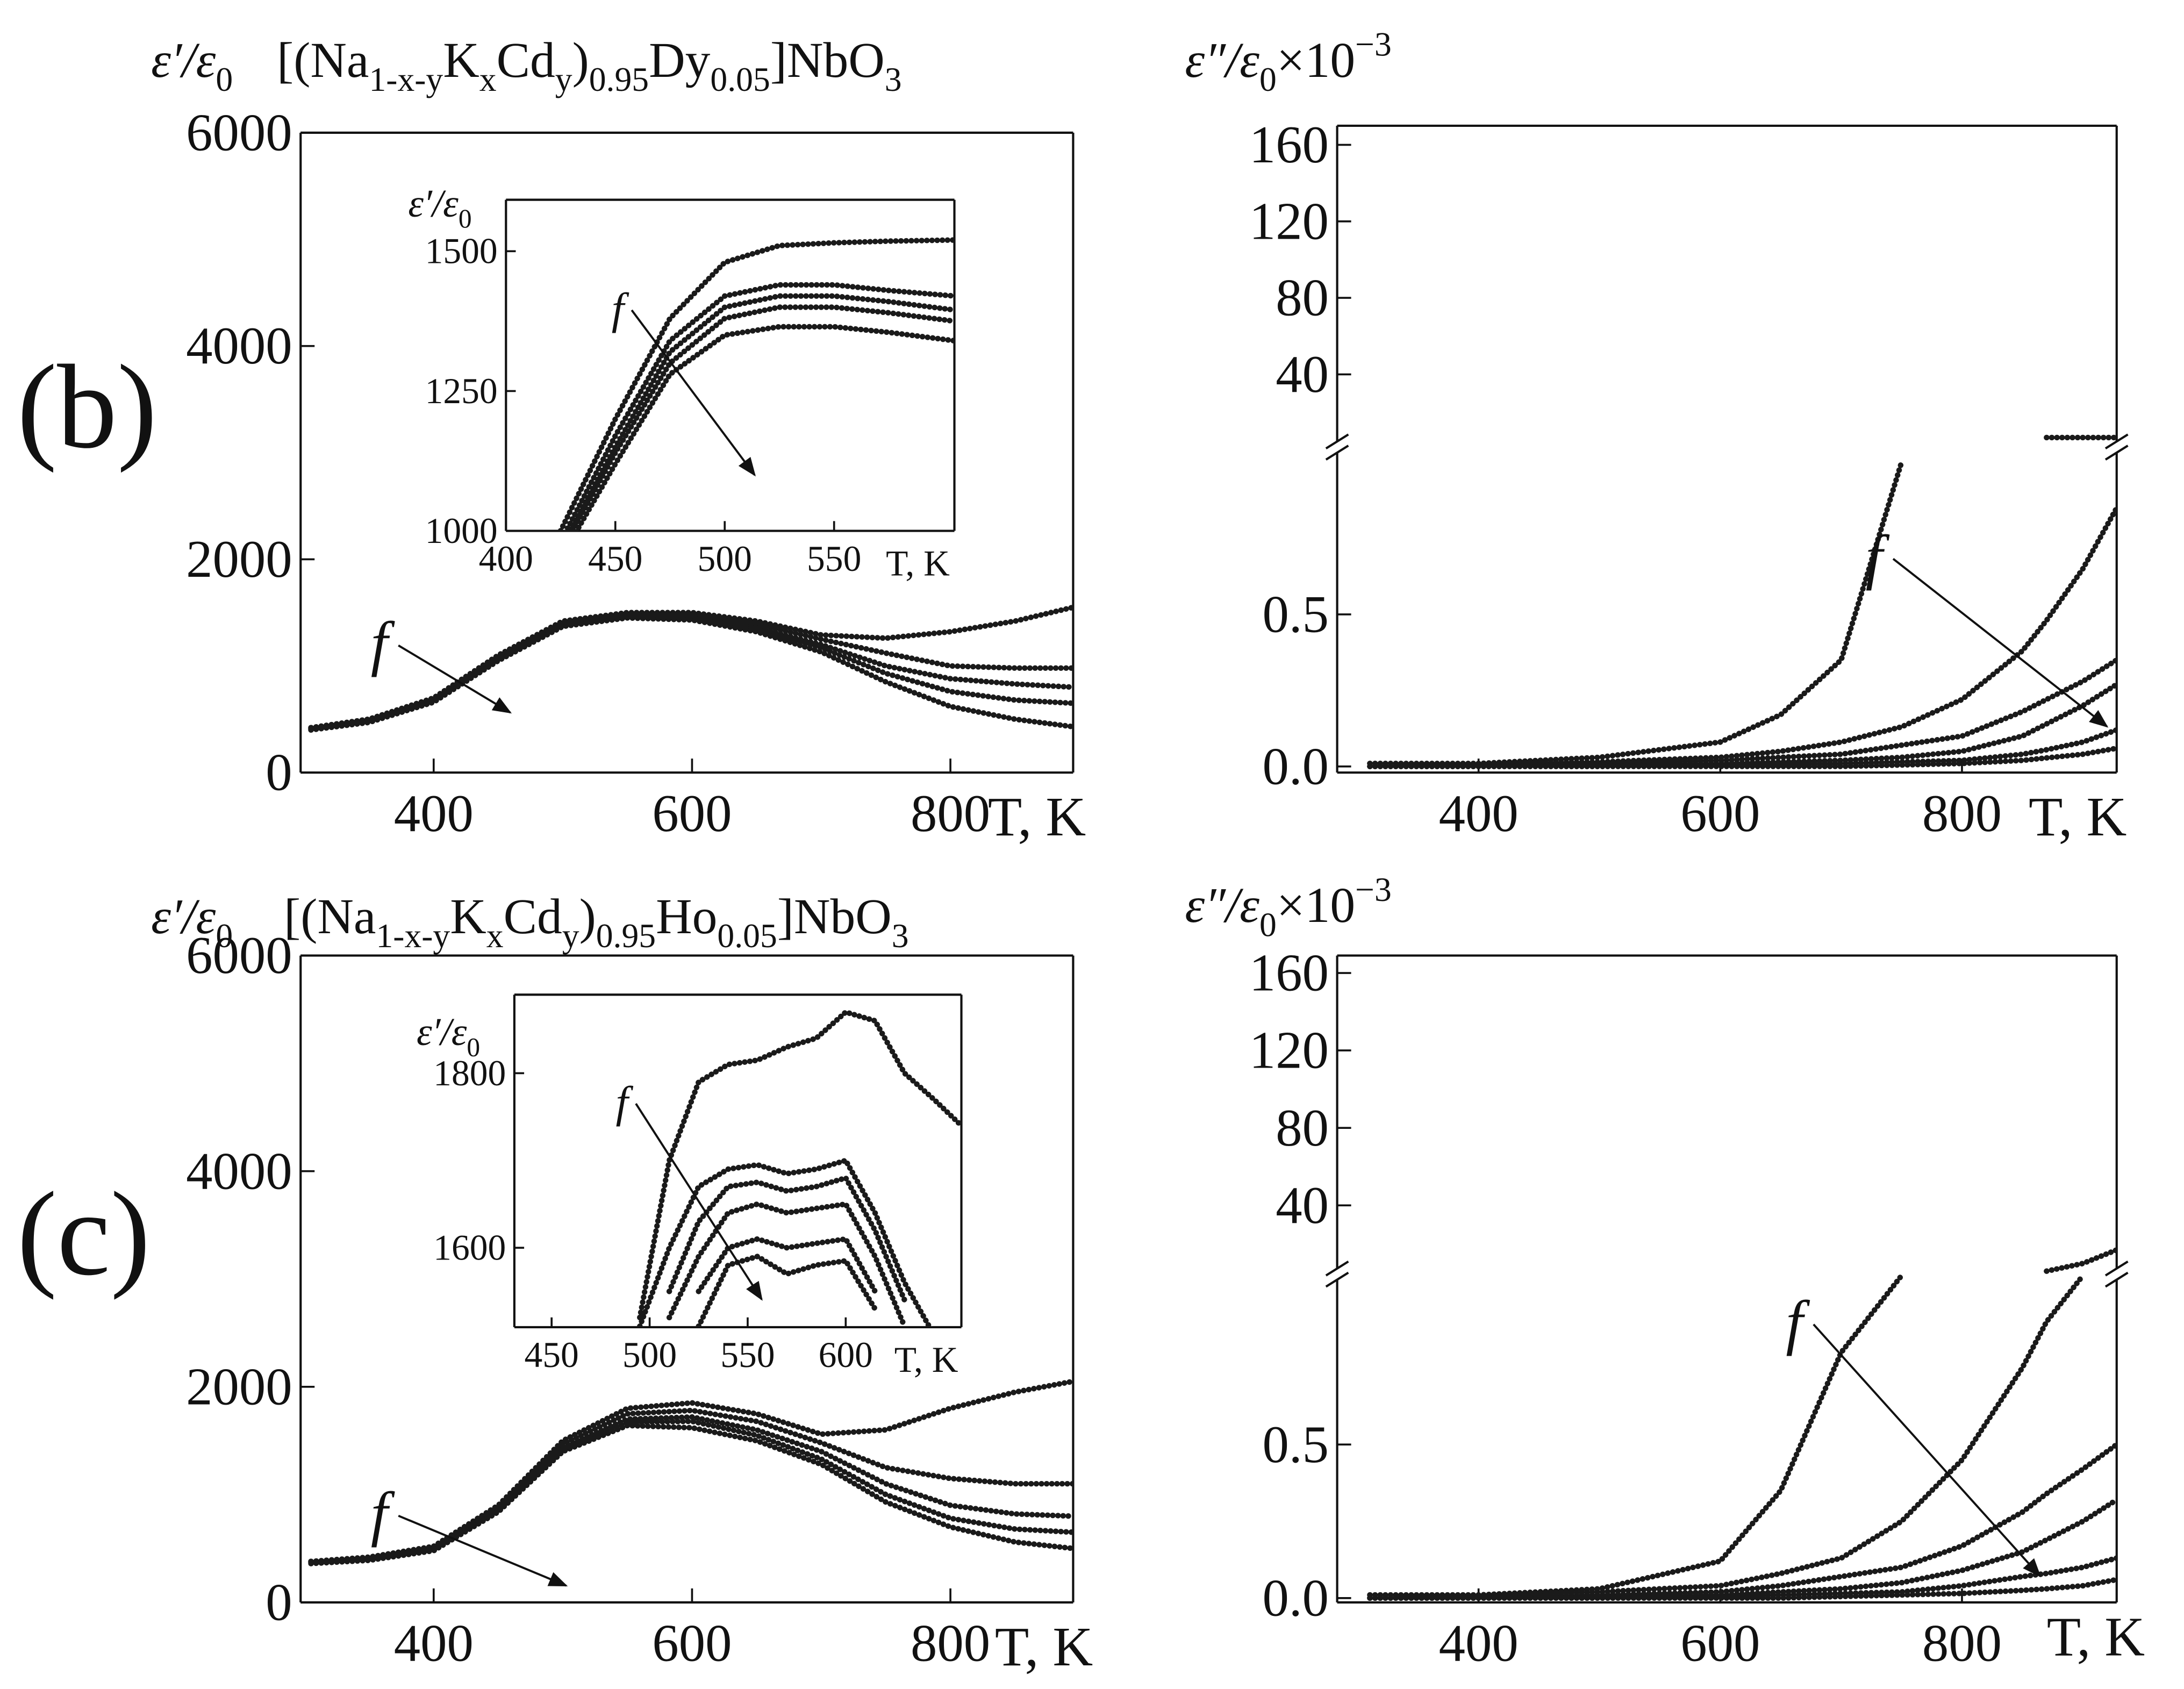 This screenshot has width=2184, height=1689. Describe the element at coordinates (279, 772) in the screenshot. I see `y-tick-label: 0` at that location.